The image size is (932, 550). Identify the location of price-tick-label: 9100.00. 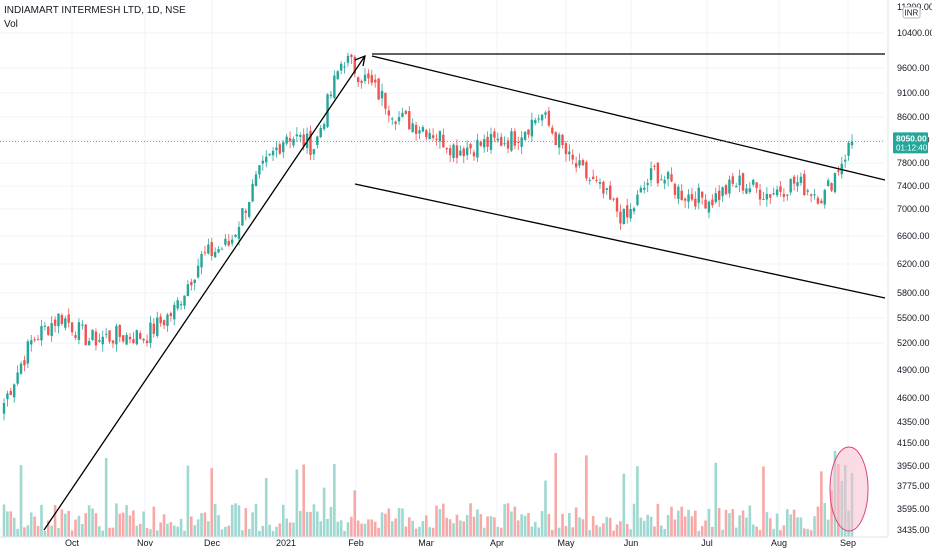
(913, 93).